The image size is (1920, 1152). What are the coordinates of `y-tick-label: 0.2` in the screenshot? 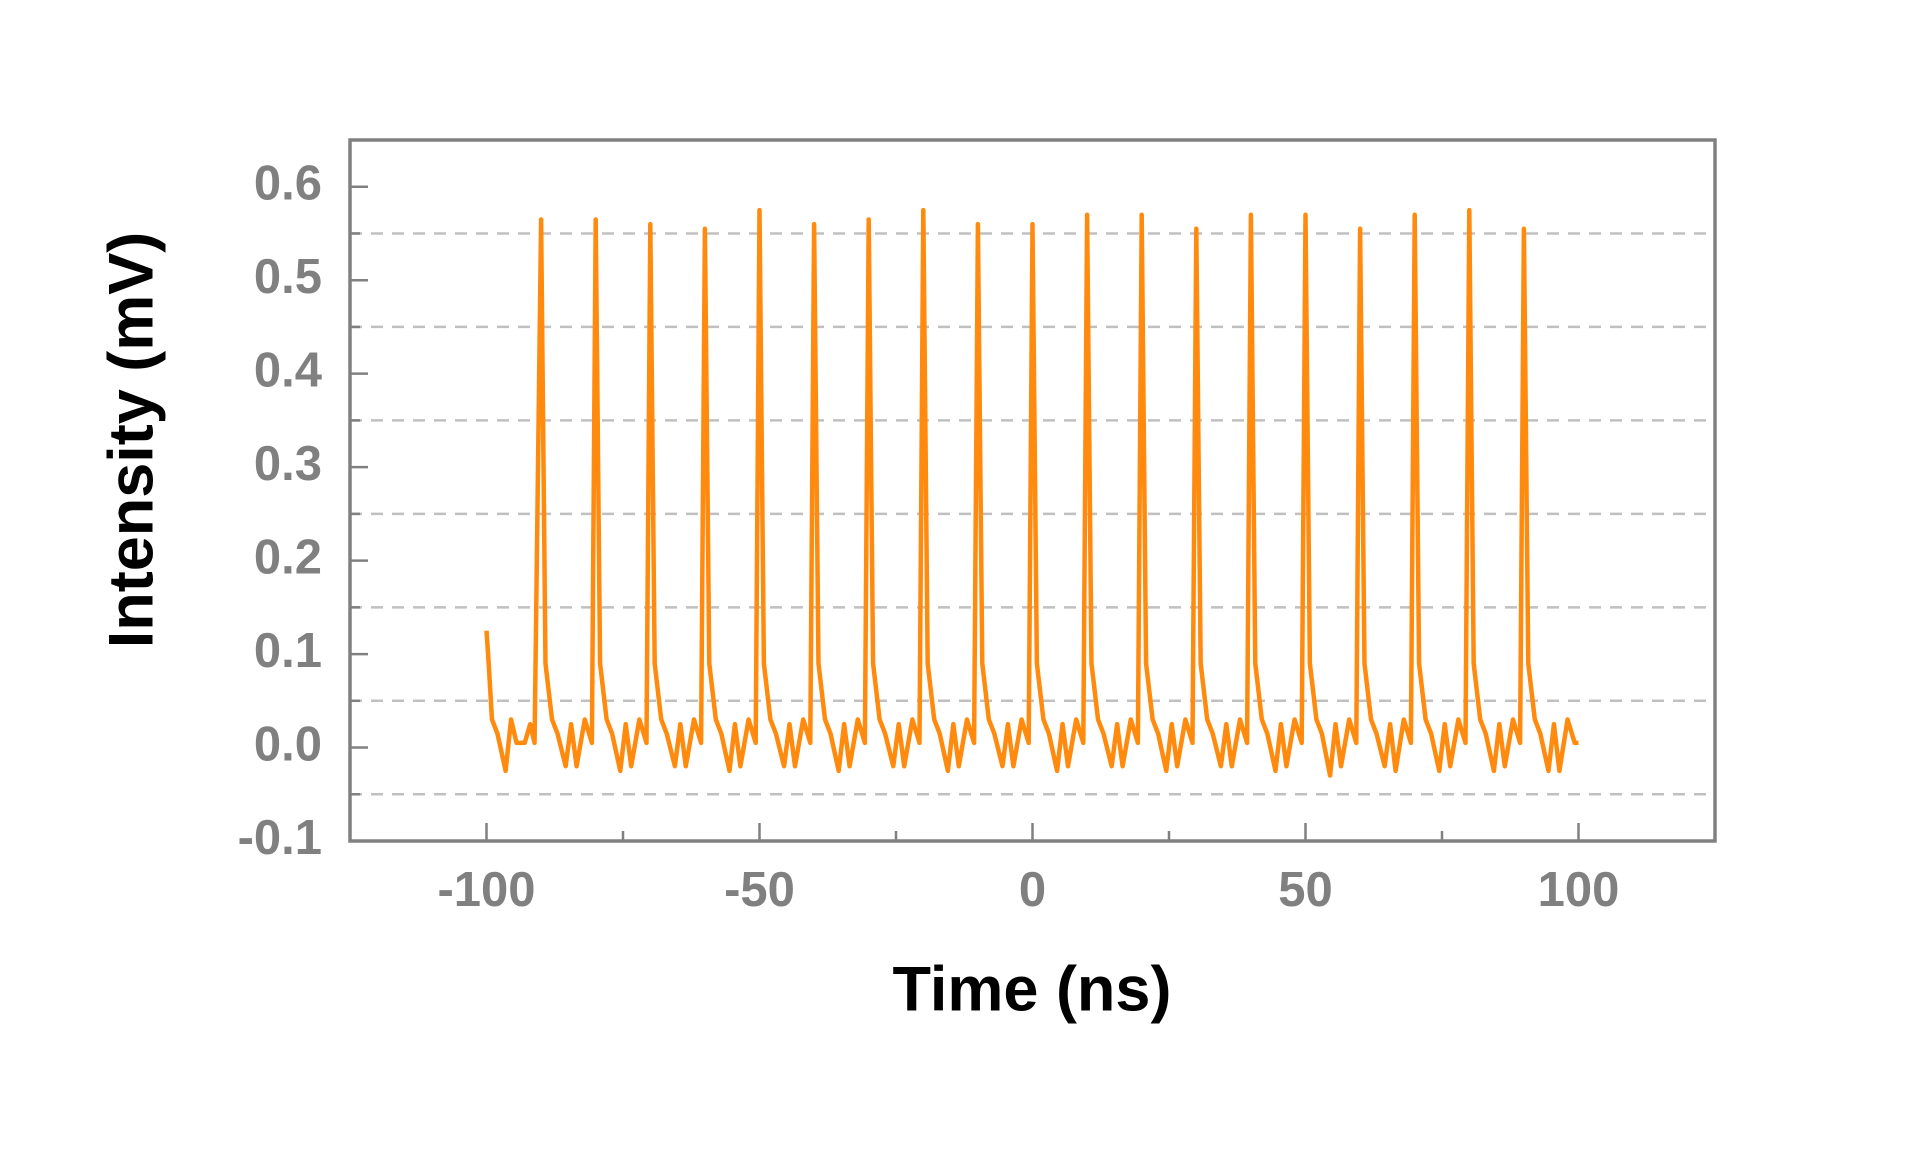 It's located at (288, 558).